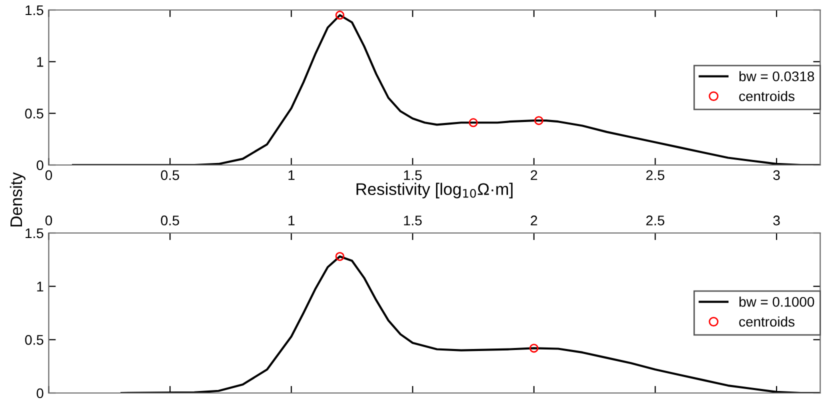 Image resolution: width=826 pixels, height=400 pixels. Describe the element at coordinates (170, 221) in the screenshot. I see `x2-tick-label: 0.5` at that location.